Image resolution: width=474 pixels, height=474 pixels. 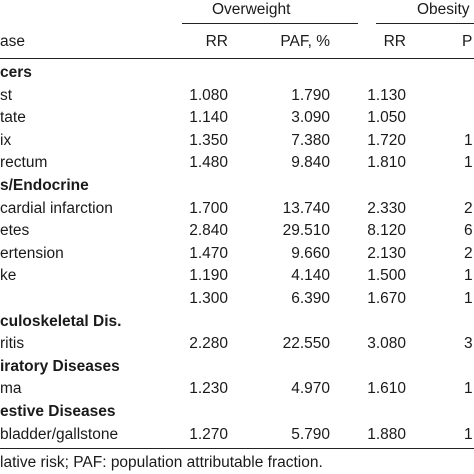 What do you see at coordinates (32, 253) in the screenshot?
I see `row-label: ertension` at bounding box center [32, 253].